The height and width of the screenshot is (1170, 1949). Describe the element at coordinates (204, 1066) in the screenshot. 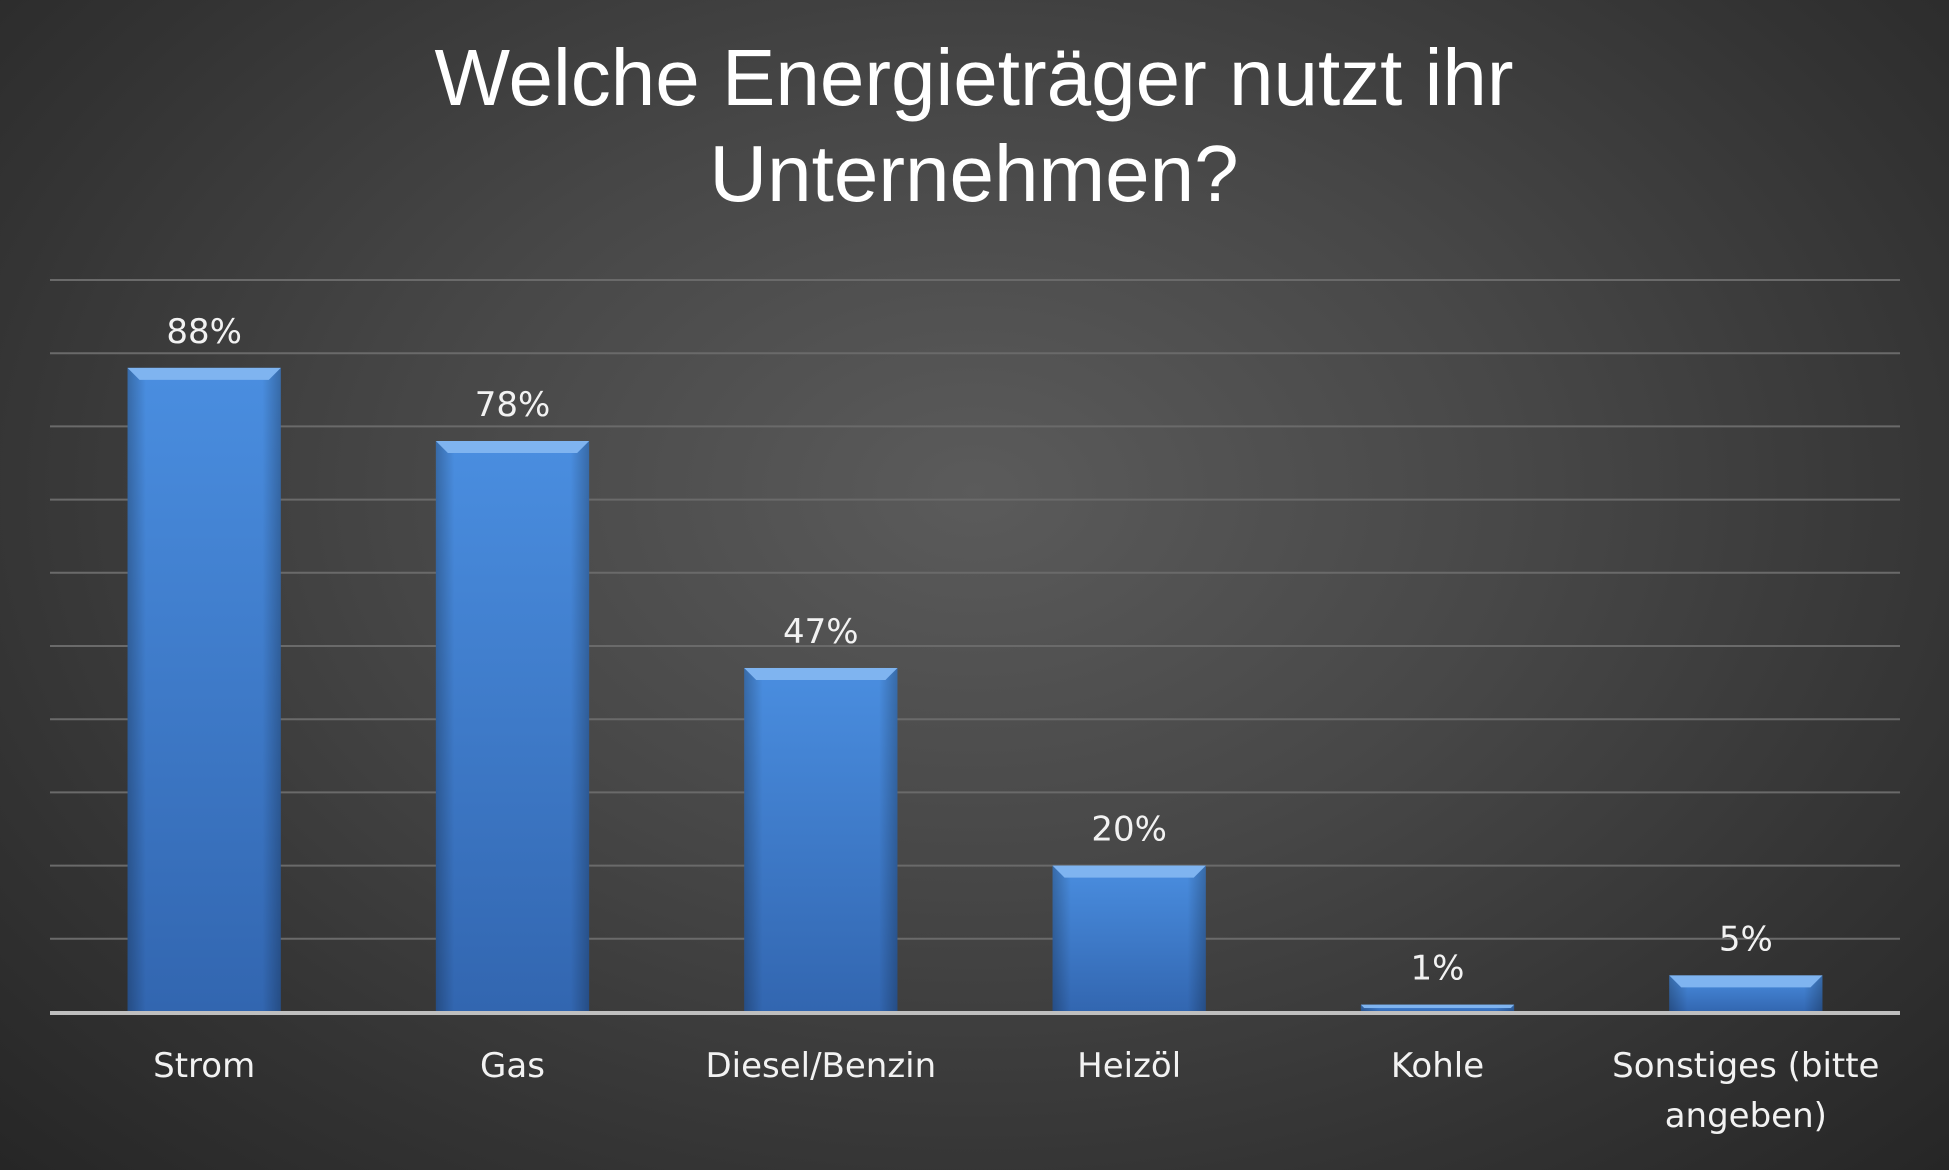

I see `category-label: Strom` at that location.